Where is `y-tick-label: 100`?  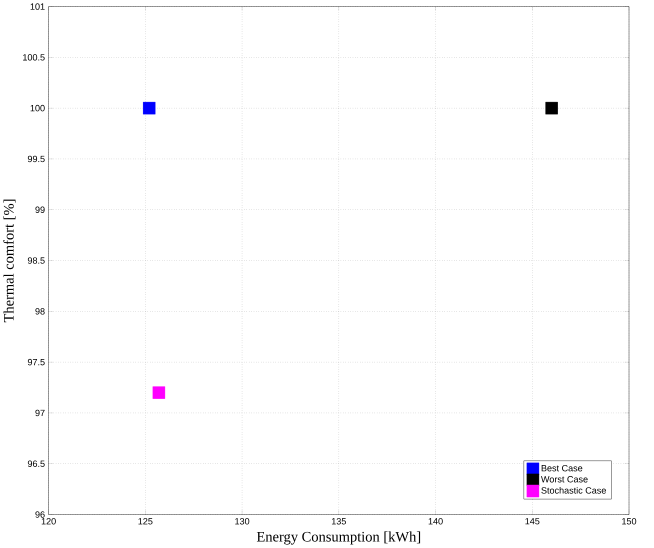
y-tick-label: 100 is located at coordinates (37, 108).